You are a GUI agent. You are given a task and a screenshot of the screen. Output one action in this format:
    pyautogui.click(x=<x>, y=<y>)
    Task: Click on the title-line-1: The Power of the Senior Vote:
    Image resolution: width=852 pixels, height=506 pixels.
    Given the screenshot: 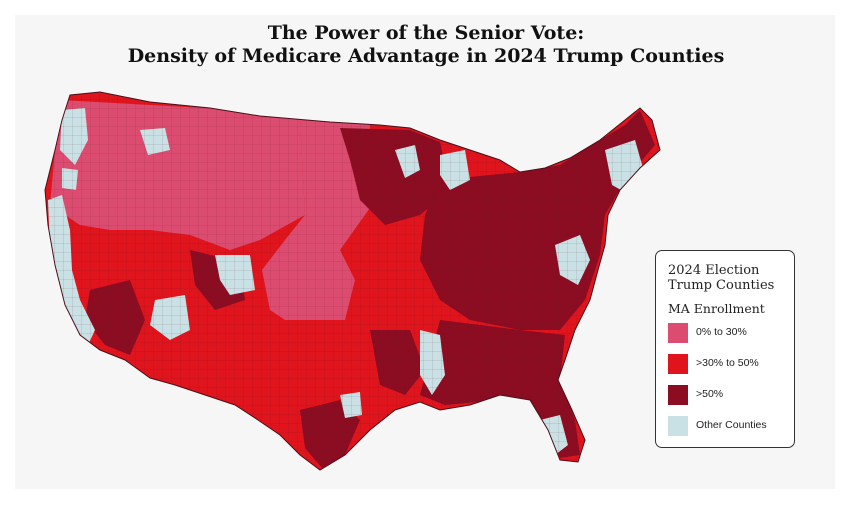 What is the action you would take?
    pyautogui.click(x=426, y=33)
    